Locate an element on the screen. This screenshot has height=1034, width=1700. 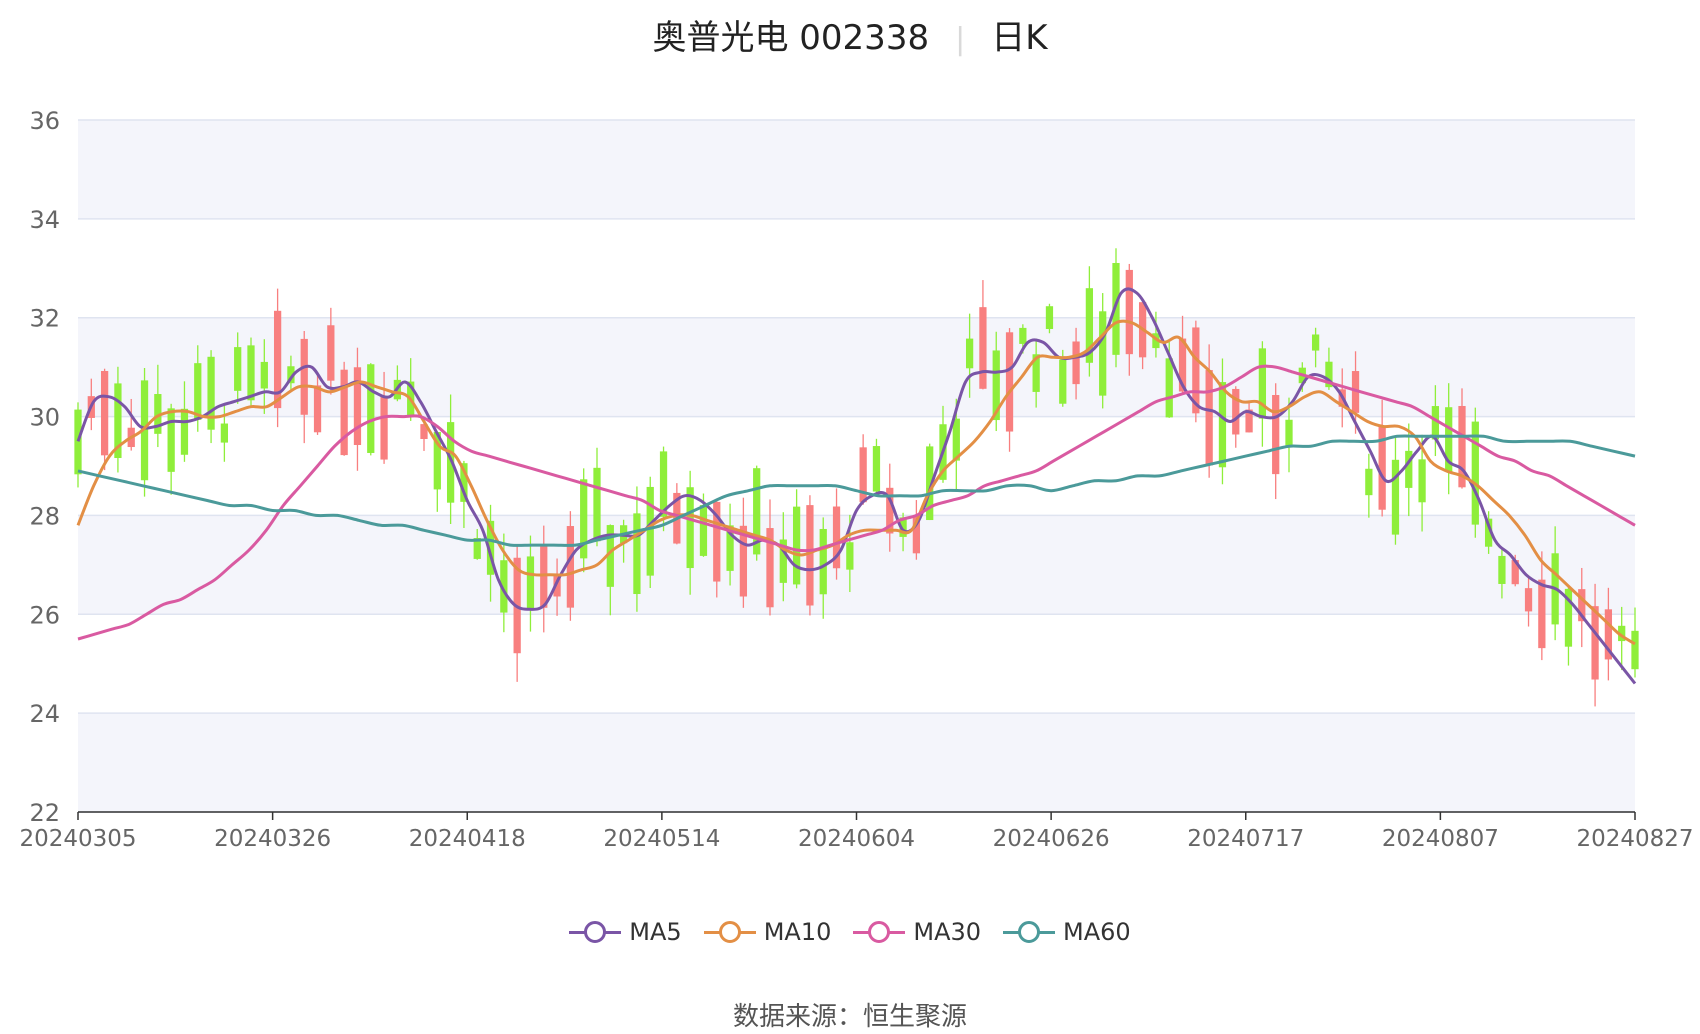
data-source: 数据来源：恒生聚源 is located at coordinates (850, 1014).